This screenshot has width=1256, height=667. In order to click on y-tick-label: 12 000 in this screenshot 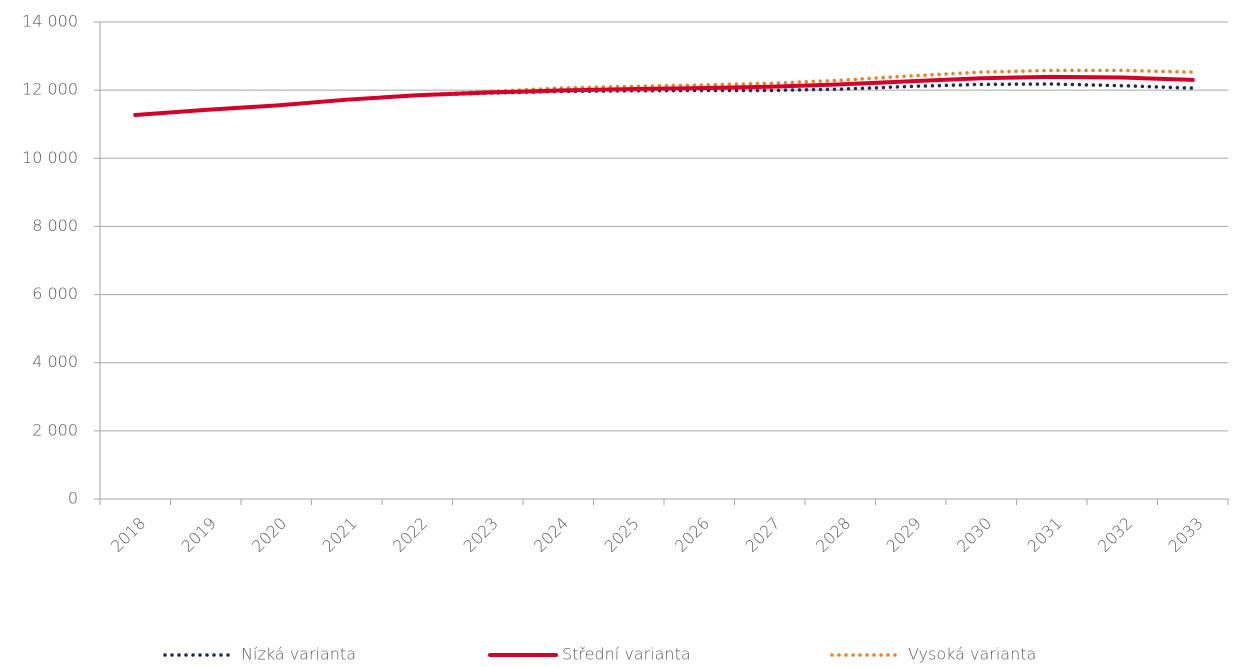, I will do `click(50, 89)`.